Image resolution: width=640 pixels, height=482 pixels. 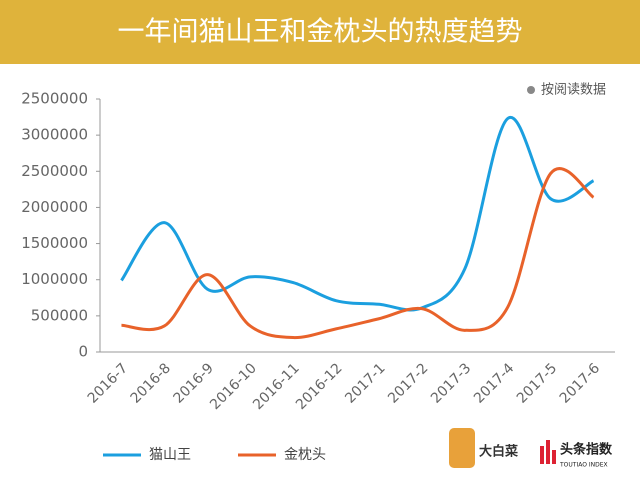 I want to click on y-tick-label: 3000000, so click(x=54, y=135).